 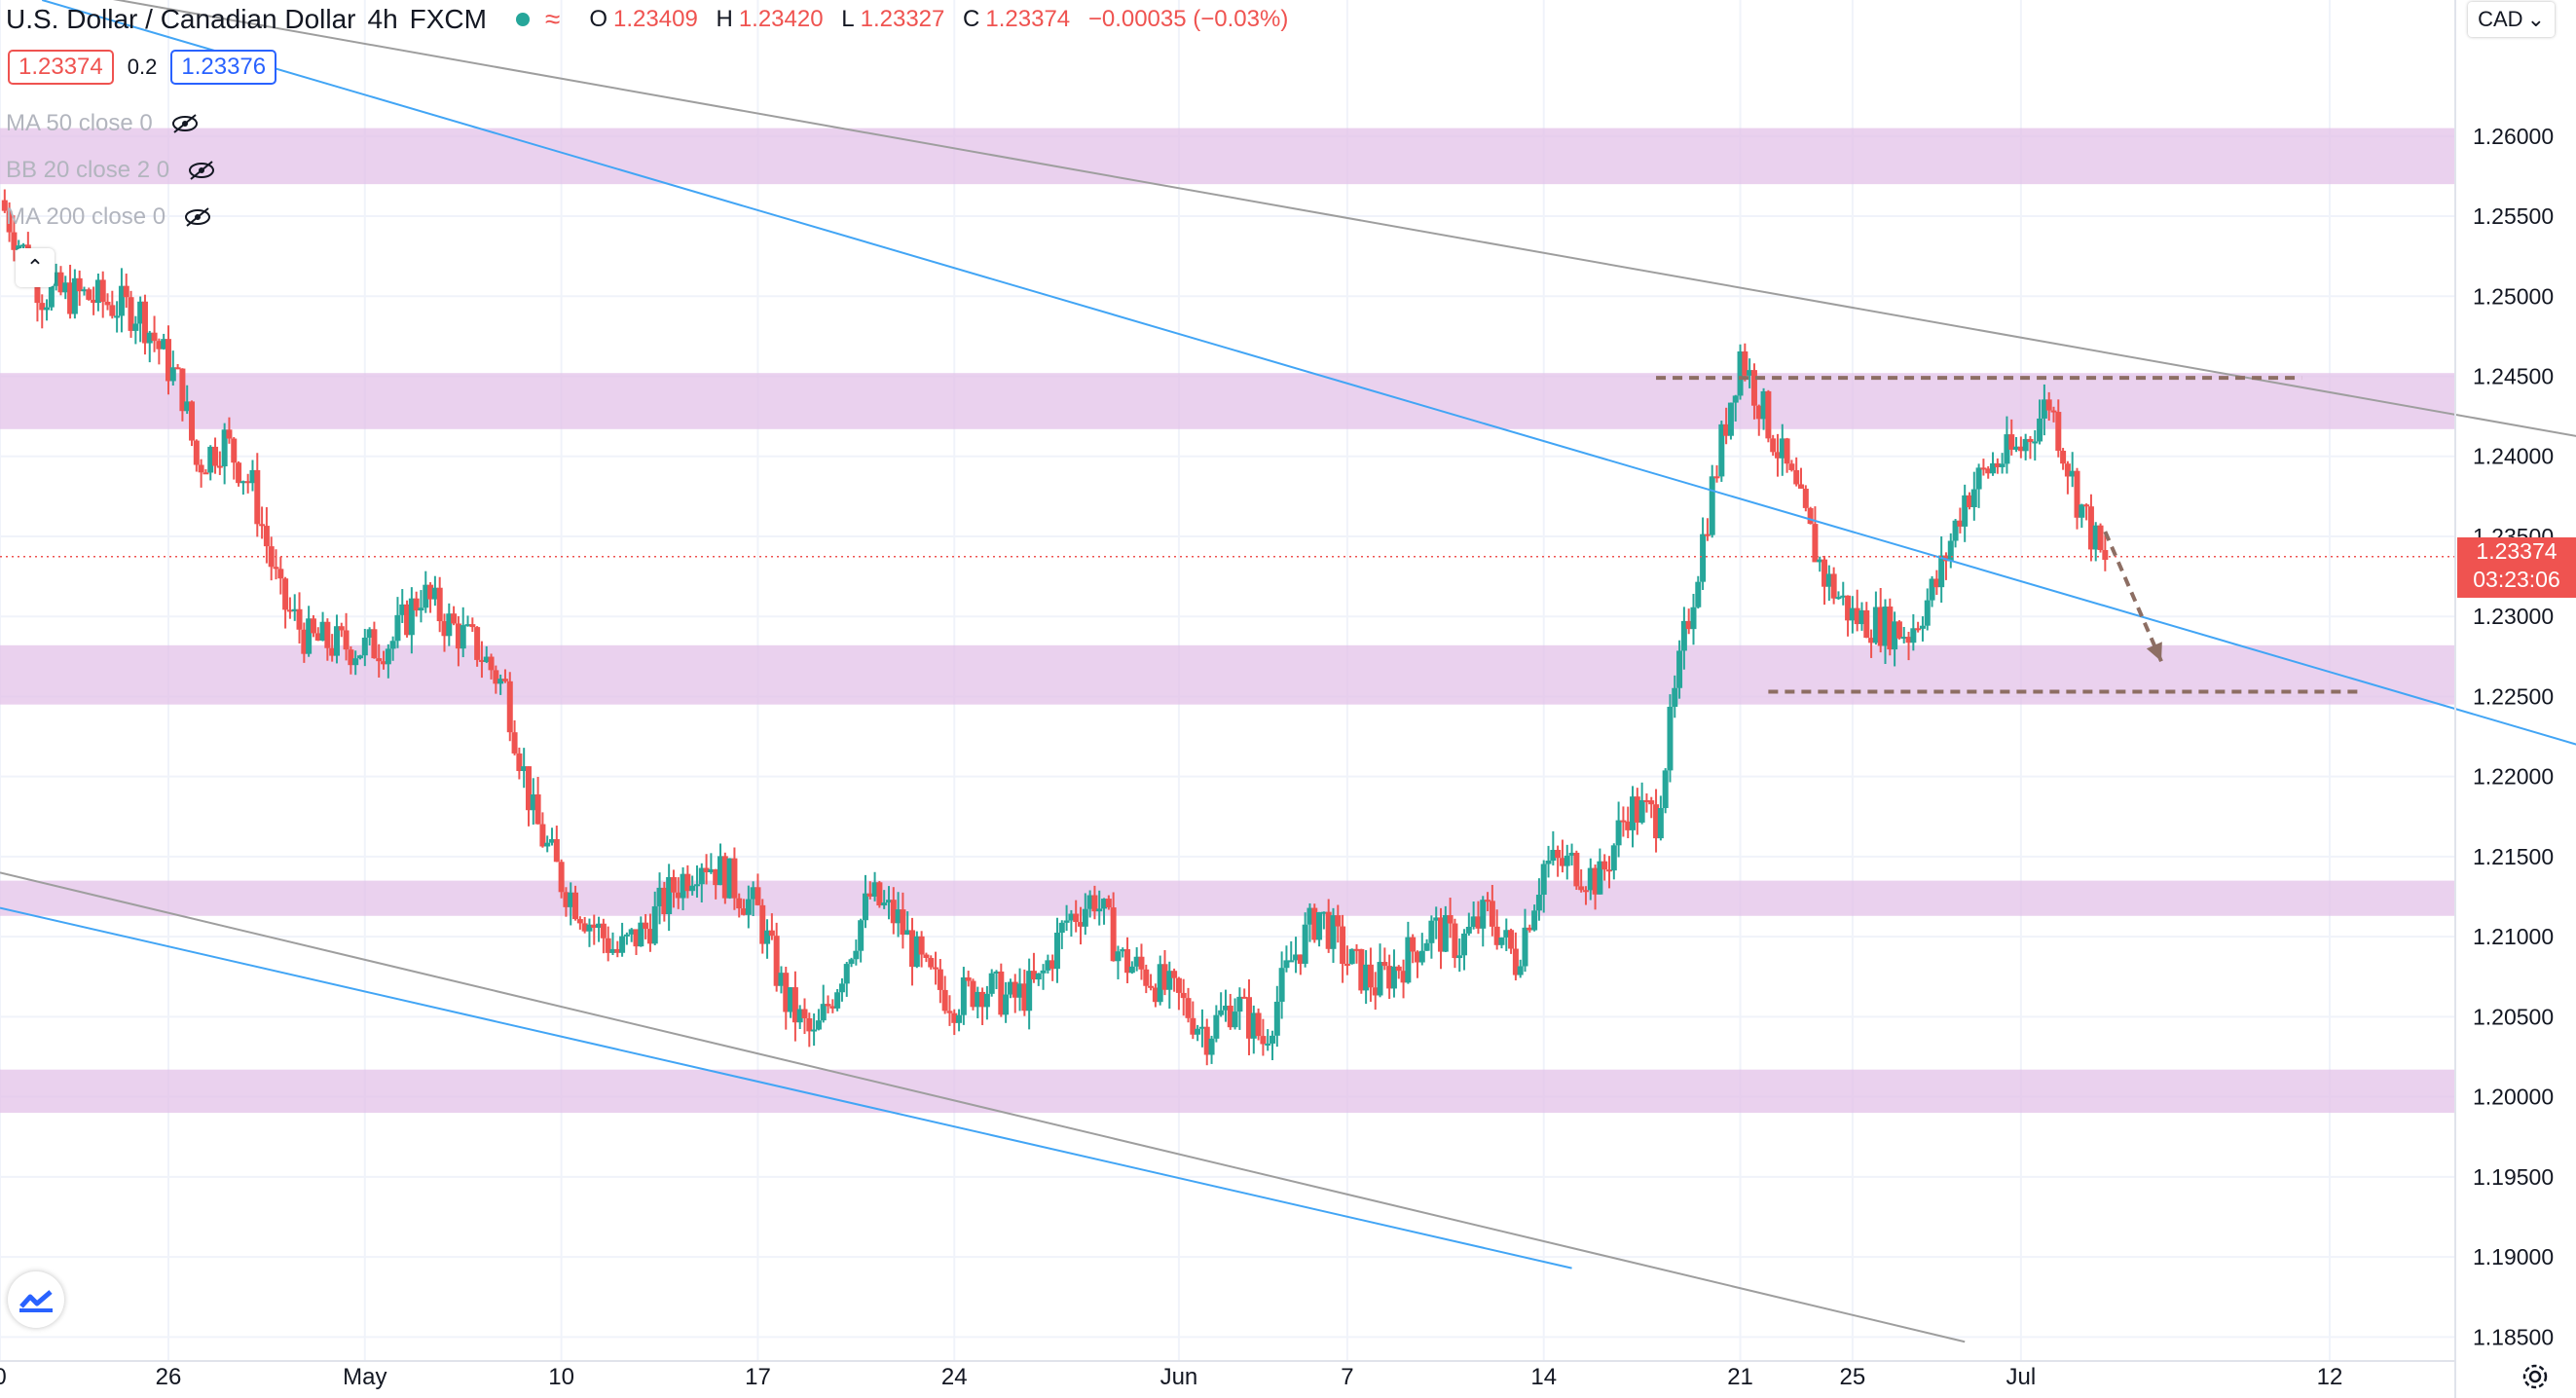 I want to click on y-tick-label: 1.20500, so click(x=2513, y=1016).